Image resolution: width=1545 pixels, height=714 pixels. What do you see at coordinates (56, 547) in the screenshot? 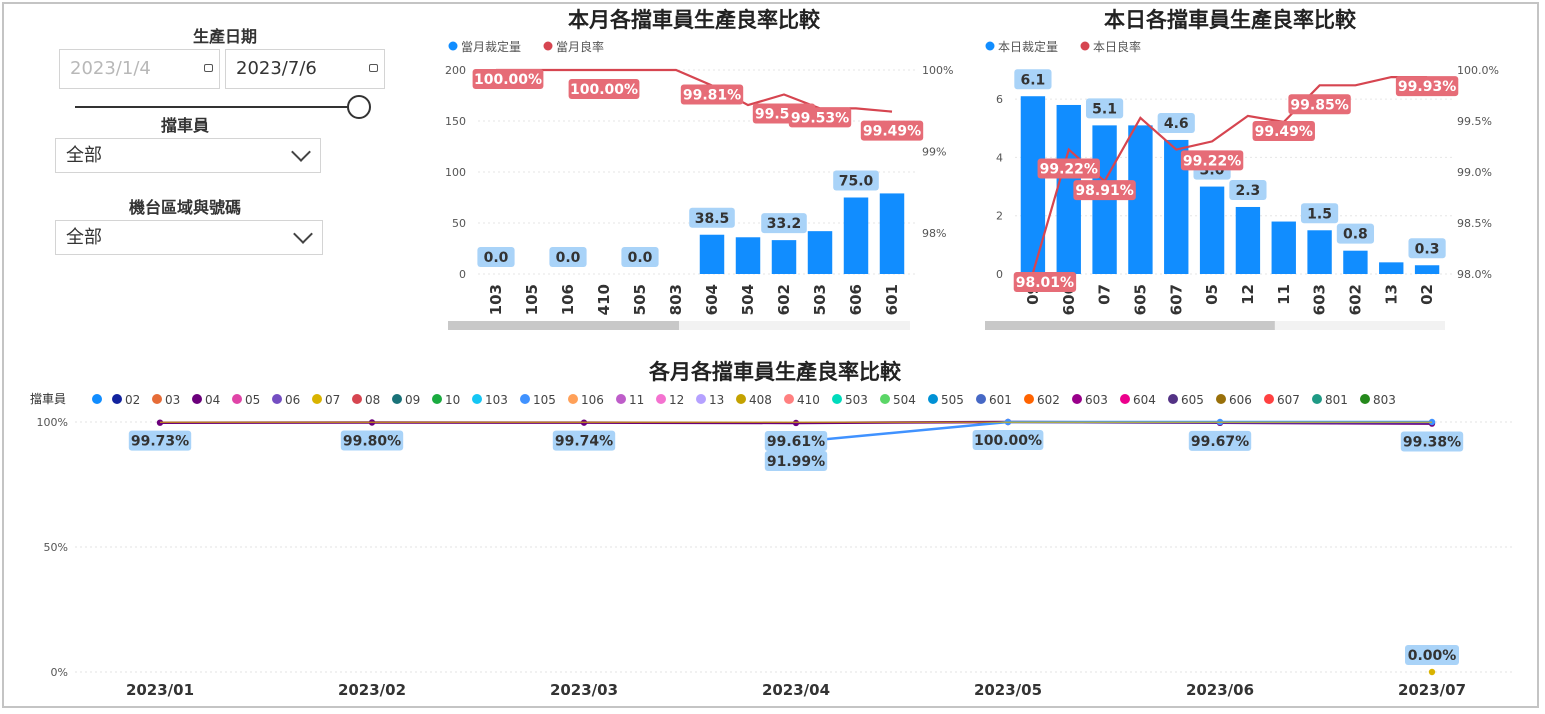
I see `history-y-tick: 50%` at bounding box center [56, 547].